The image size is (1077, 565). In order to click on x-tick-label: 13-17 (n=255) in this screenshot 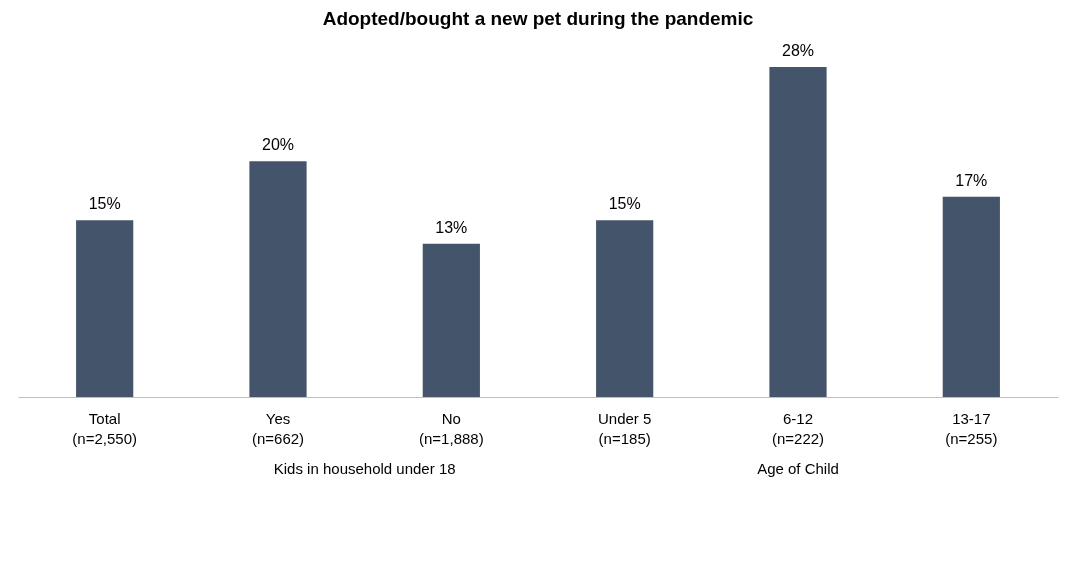, I will do `click(971, 428)`.